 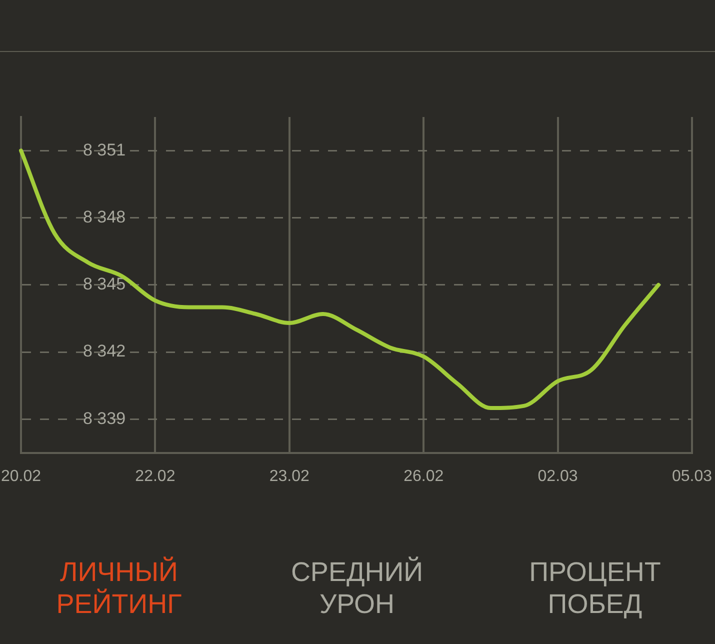 I want to click on text: ПРОЦЕНТ ПОБЕД, so click(x=595, y=588).